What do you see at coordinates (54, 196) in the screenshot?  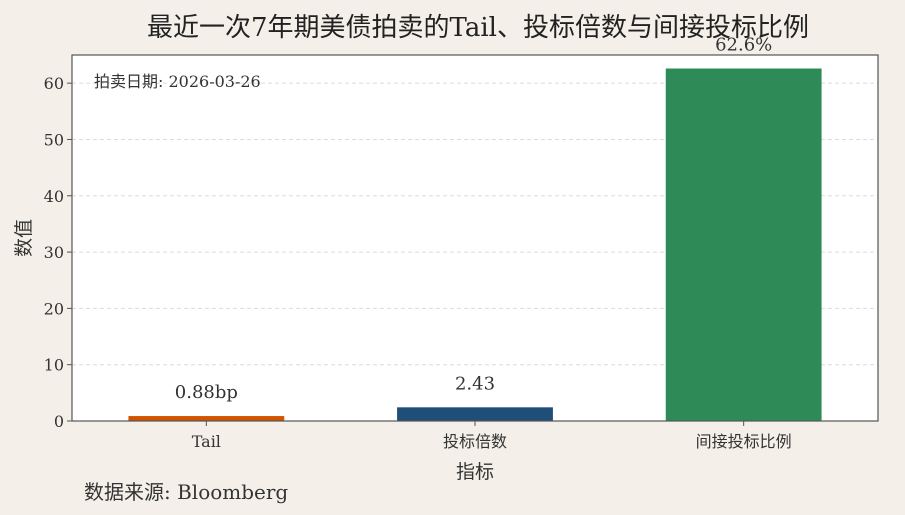 I see `y-tick-label: 40` at bounding box center [54, 196].